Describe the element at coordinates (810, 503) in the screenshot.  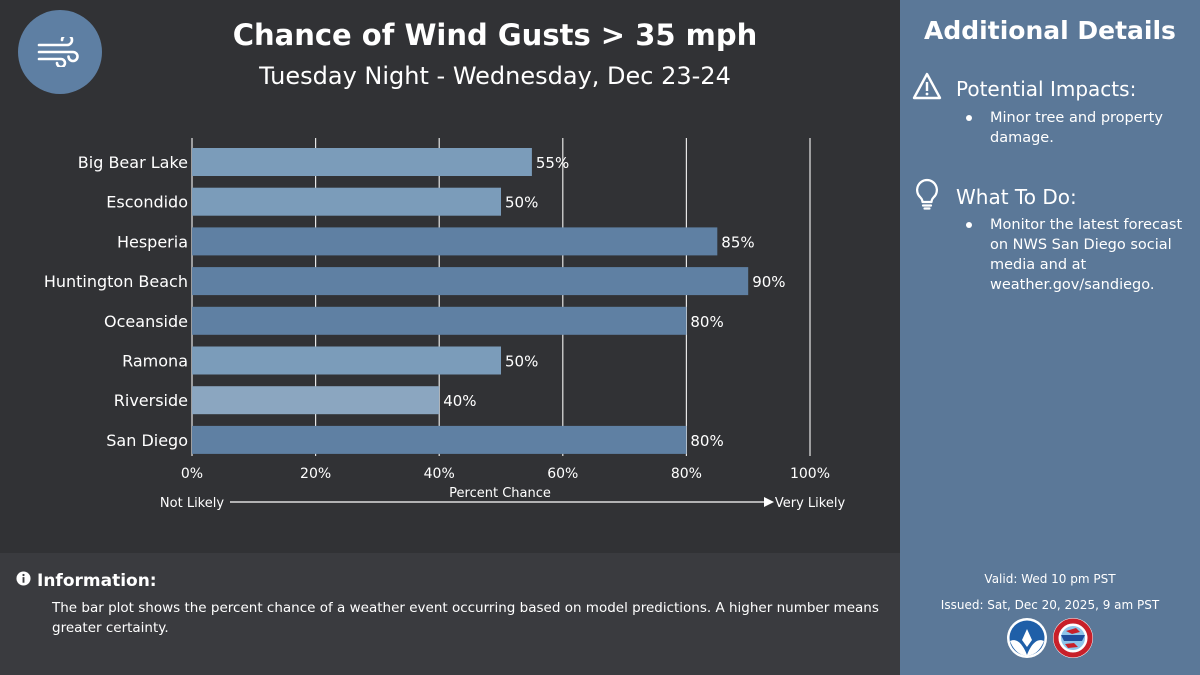
I see `scale-right-label: Very Likely` at that location.